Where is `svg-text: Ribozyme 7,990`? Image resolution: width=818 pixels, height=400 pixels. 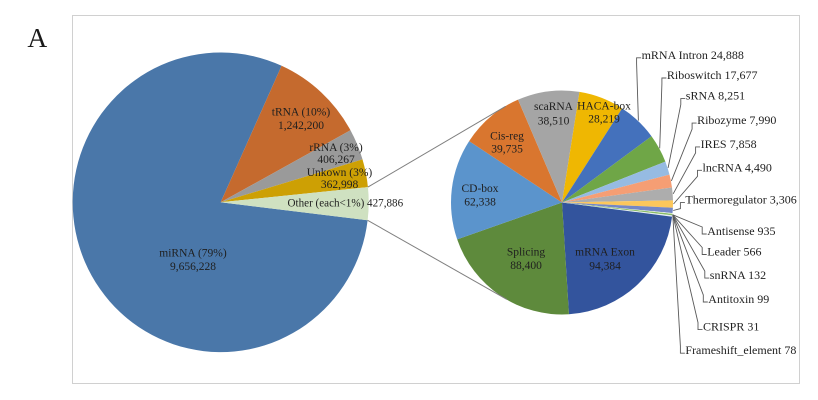
svg-text: Ribozyme 7,990 is located at coordinates (736, 120).